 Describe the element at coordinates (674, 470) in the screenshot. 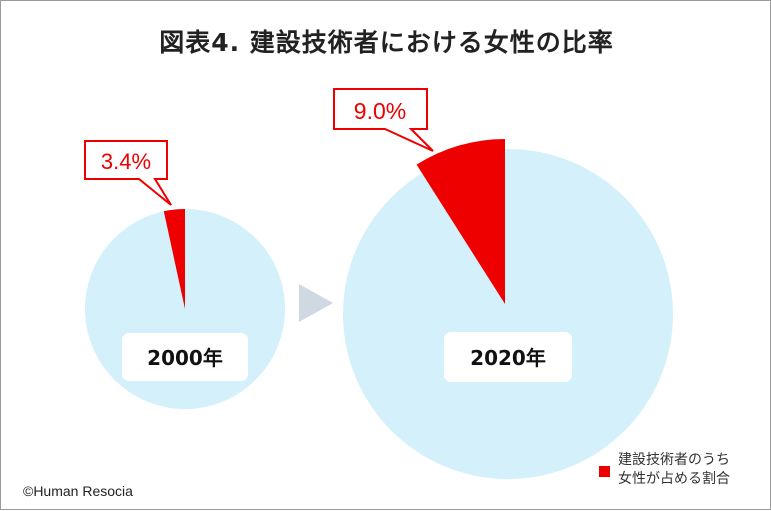

I see `legend-text: 建設技術者のうち 女性が占める割合` at that location.